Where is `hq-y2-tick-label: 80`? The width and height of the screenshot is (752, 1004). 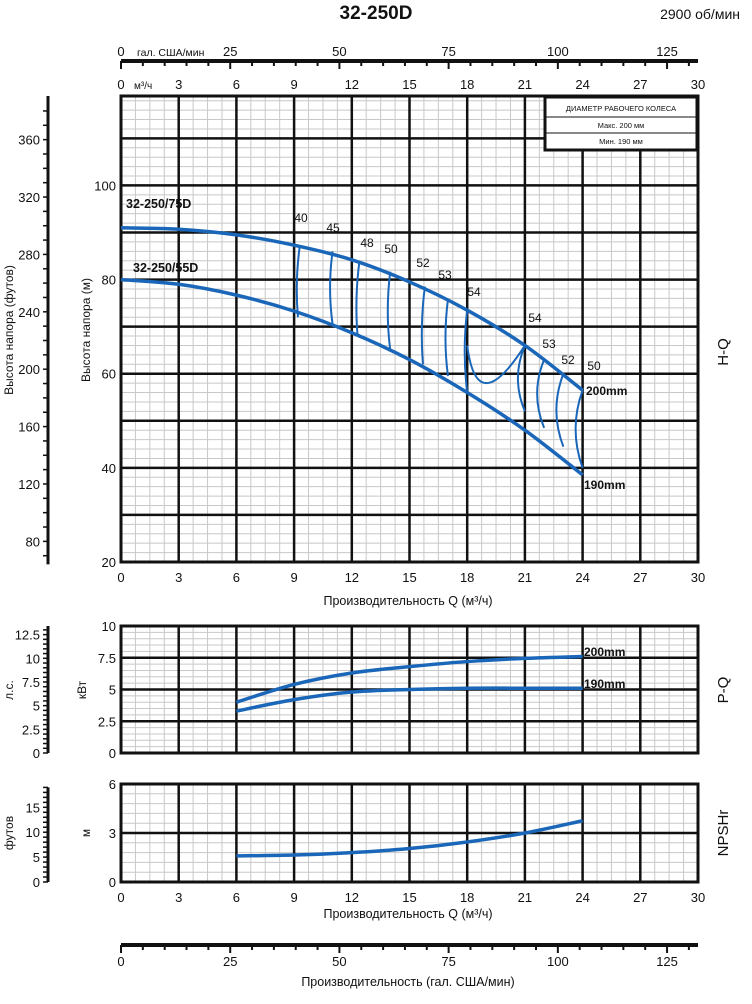
hq-y2-tick-label: 80 is located at coordinates (33, 541).